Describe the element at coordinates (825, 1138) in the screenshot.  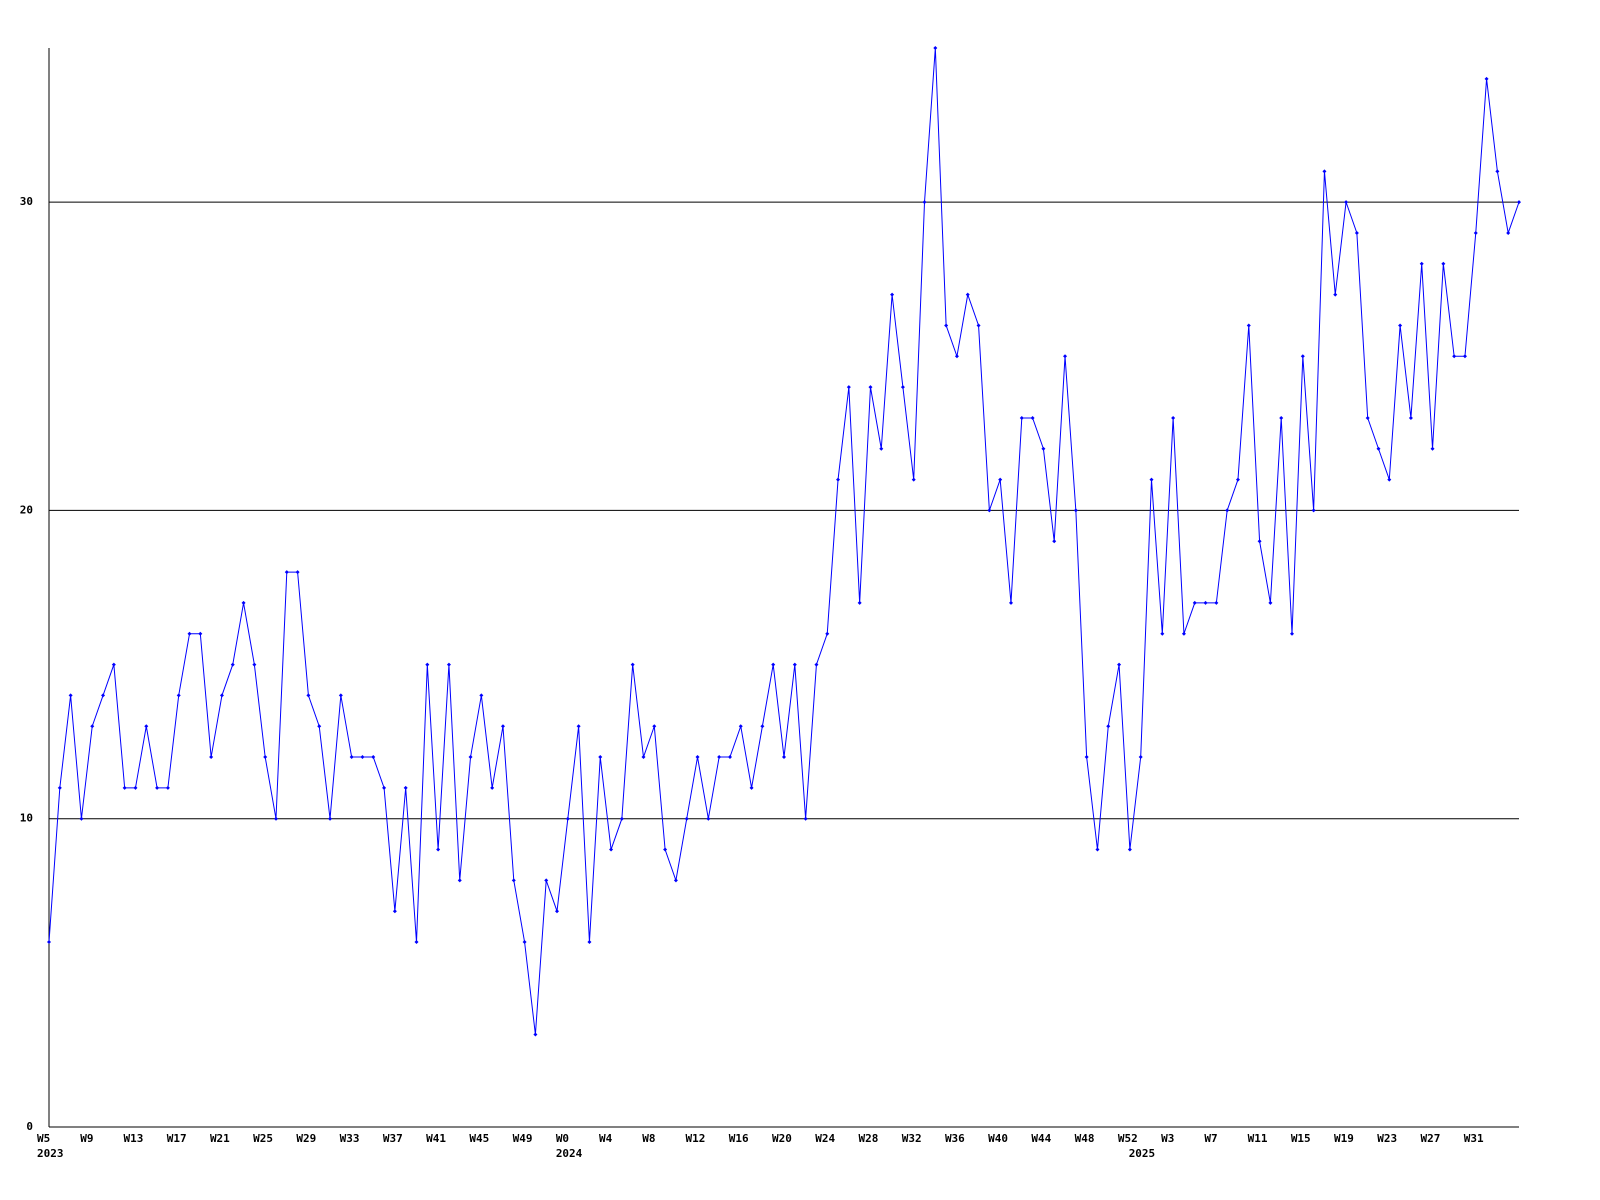
I see `x-tick-label: W24` at that location.